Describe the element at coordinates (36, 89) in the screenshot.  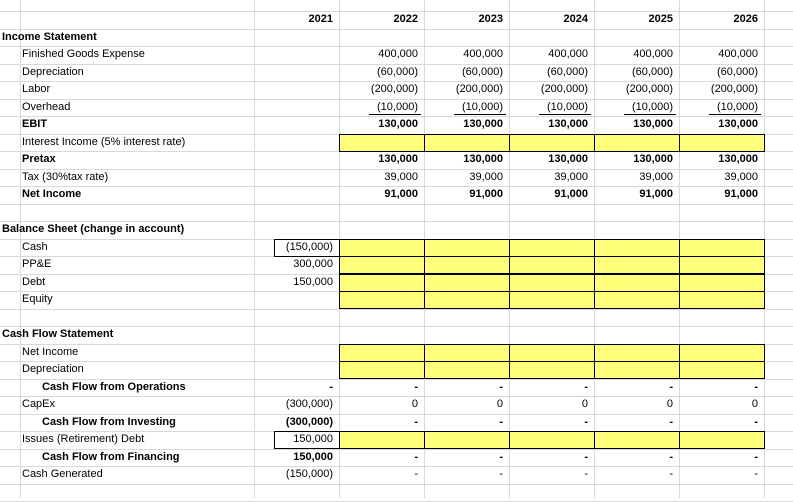
I see `row-label: Labor` at that location.